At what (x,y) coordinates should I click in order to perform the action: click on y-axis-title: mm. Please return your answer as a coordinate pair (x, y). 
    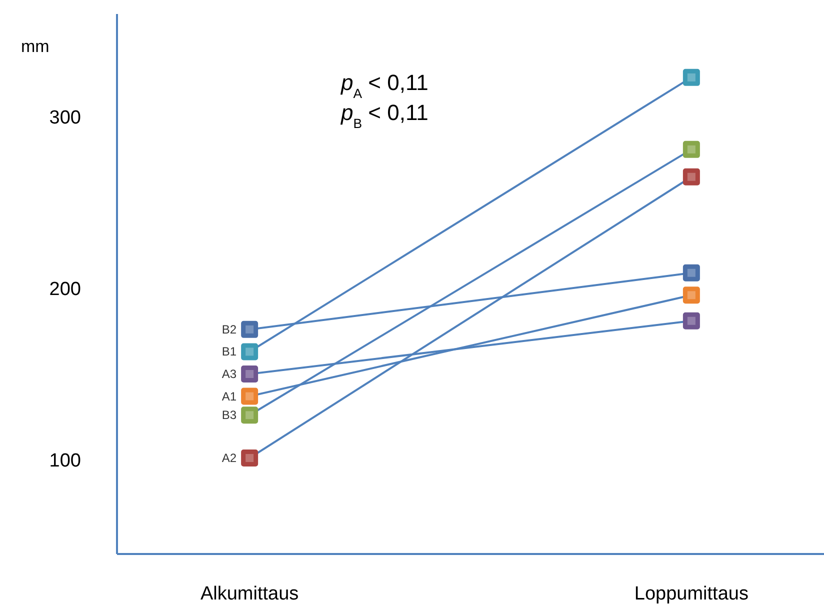
    Looking at the image, I should click on (35, 46).